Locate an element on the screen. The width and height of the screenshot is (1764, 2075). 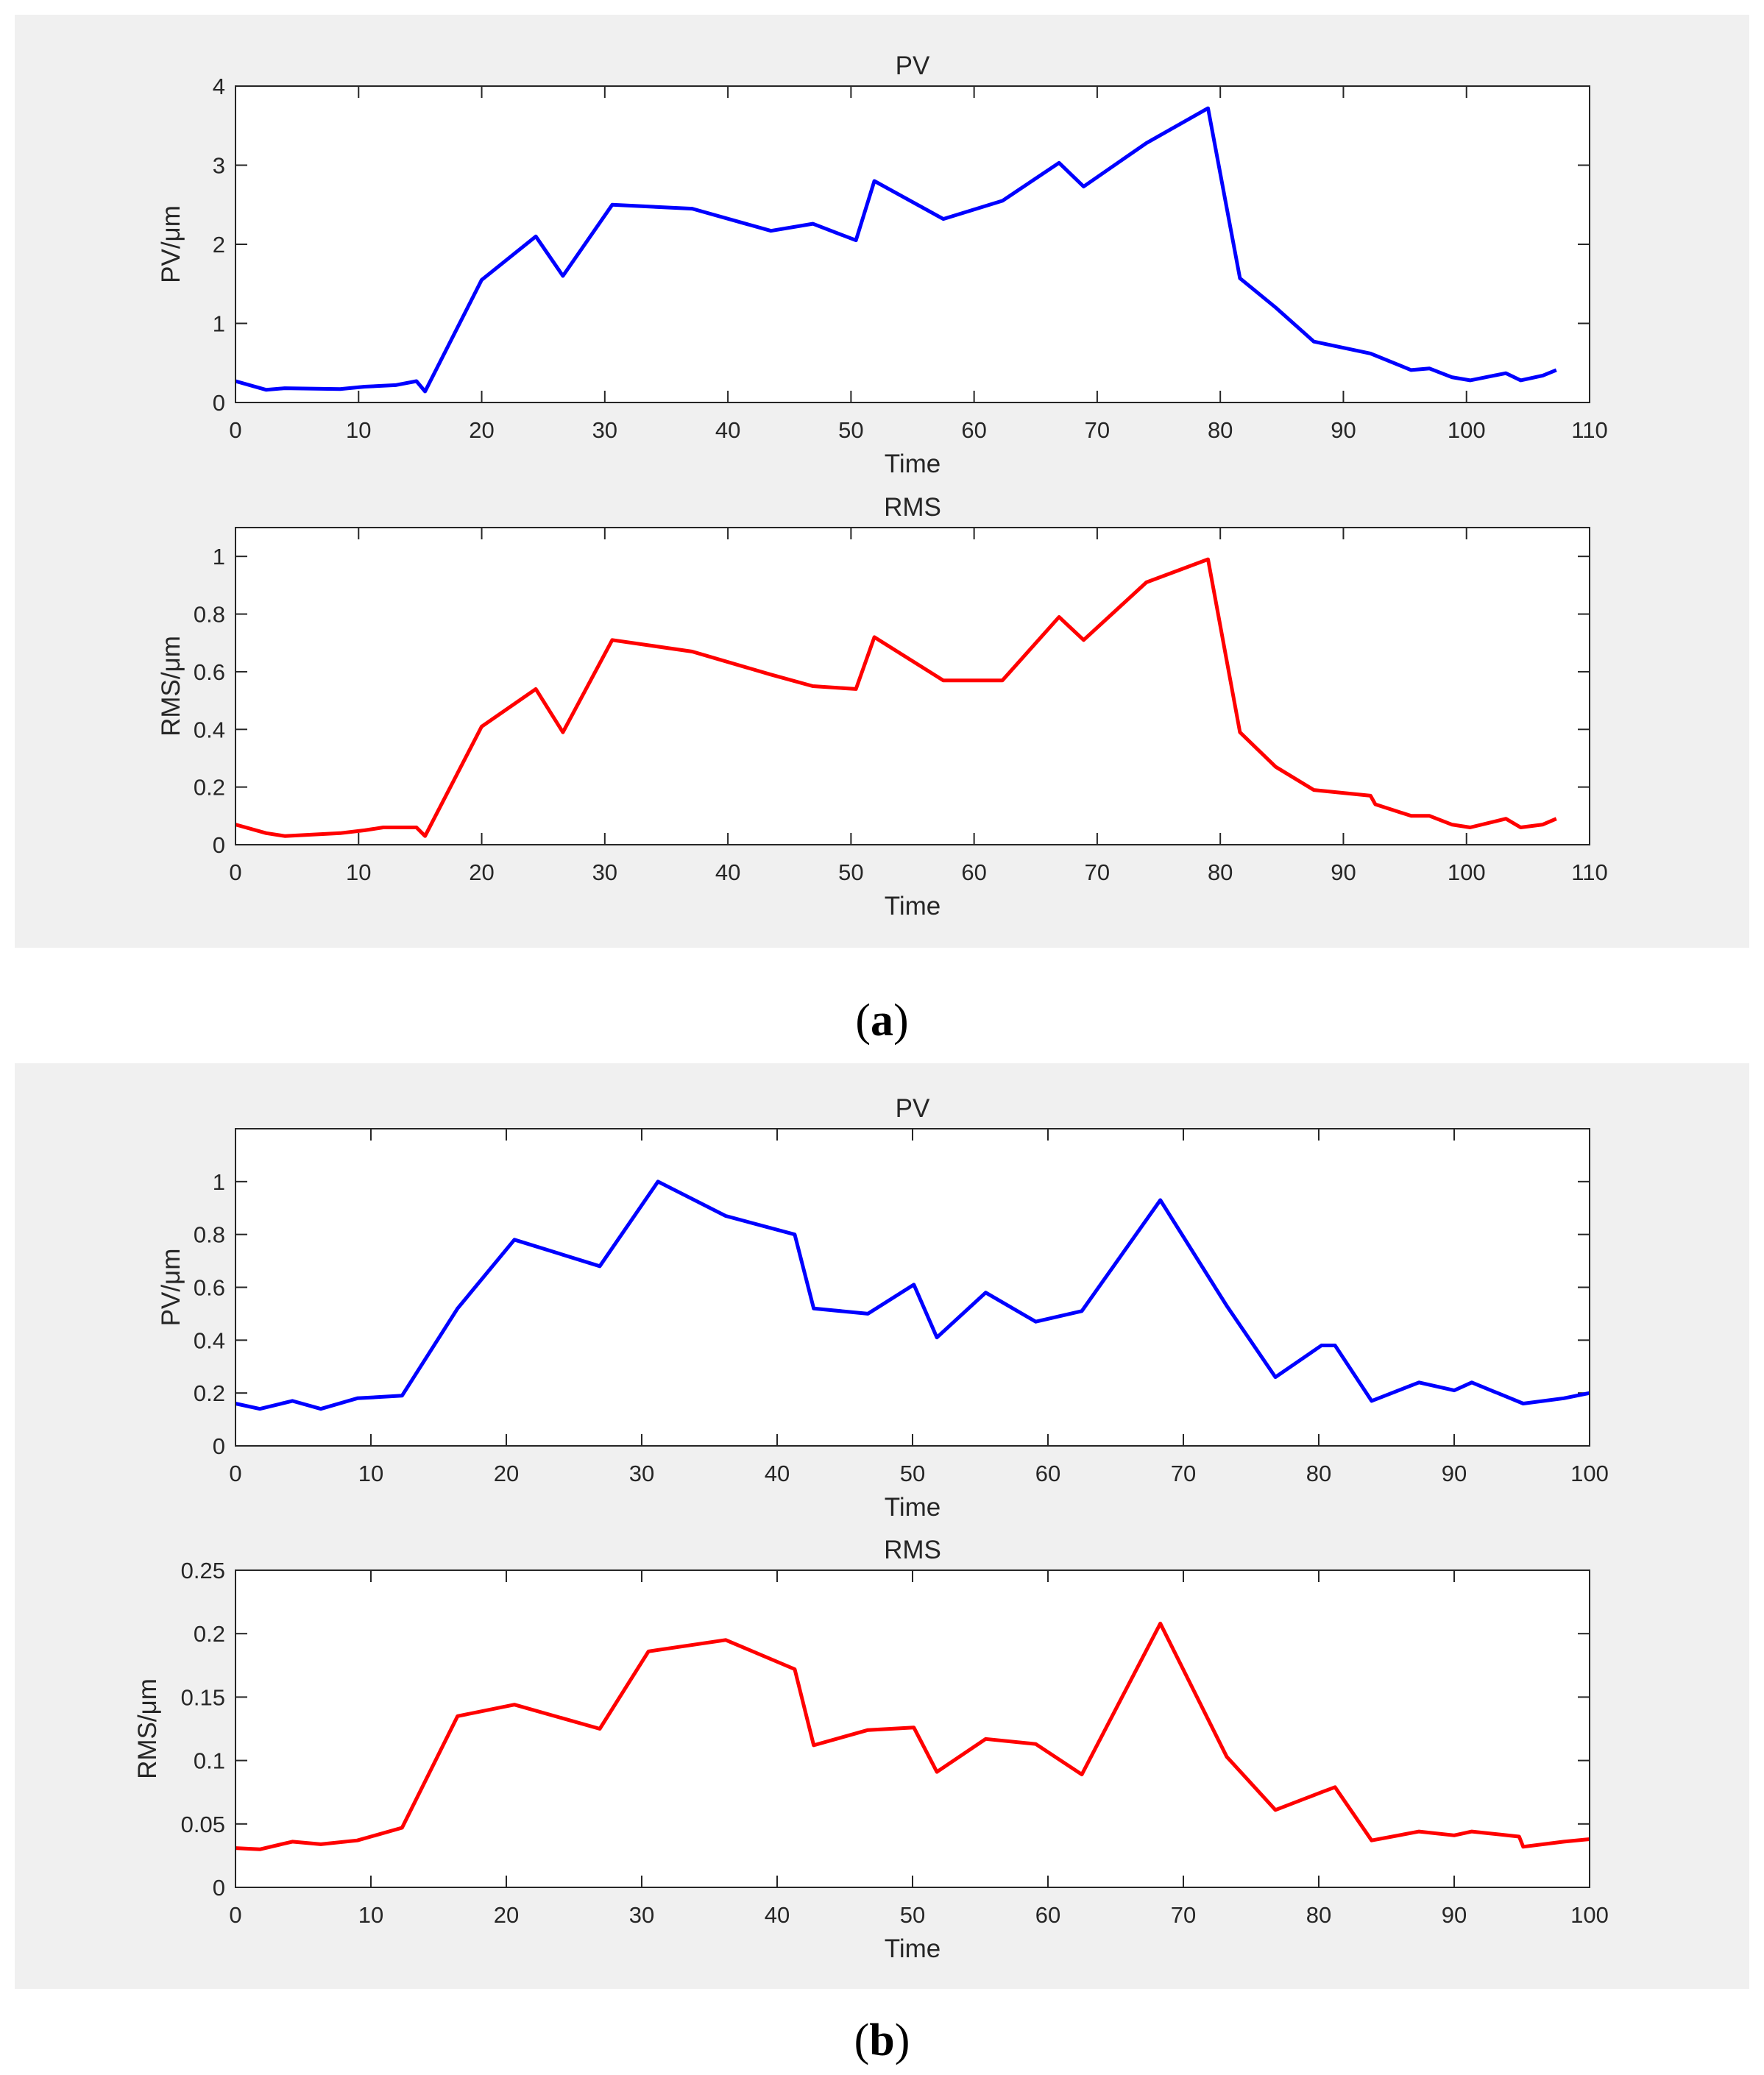
y-tick-label: 3 is located at coordinates (219, 166).